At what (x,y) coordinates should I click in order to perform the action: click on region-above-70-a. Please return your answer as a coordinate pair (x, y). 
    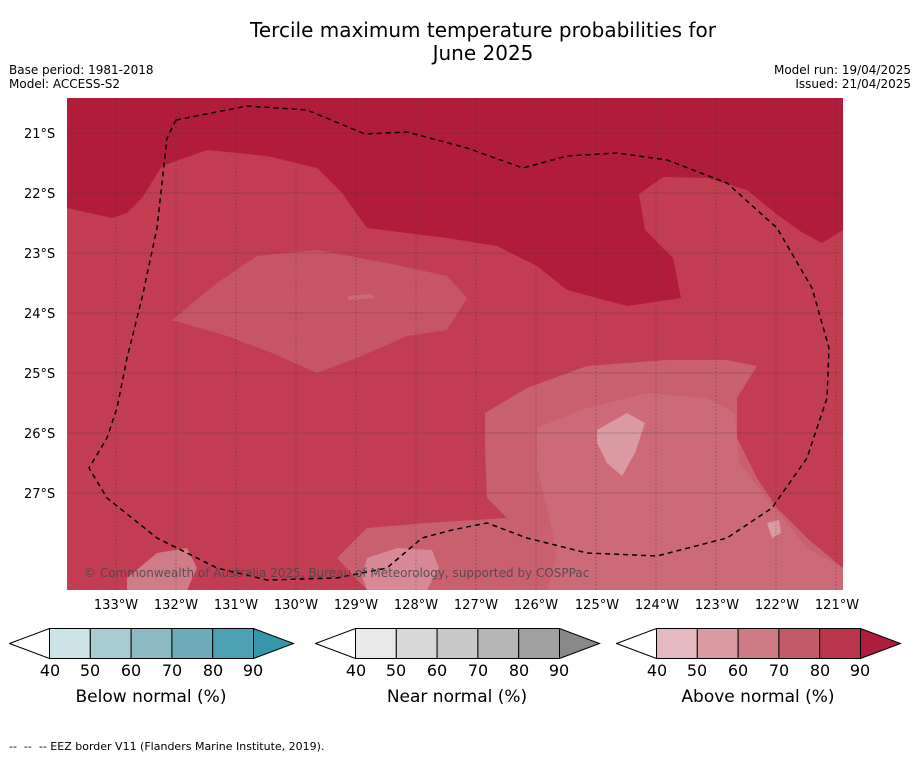
    Looking at the image, I should click on (319, 311).